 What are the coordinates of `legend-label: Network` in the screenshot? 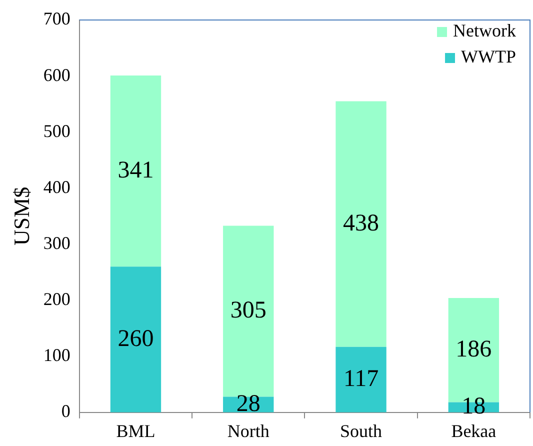 It's located at (484, 30).